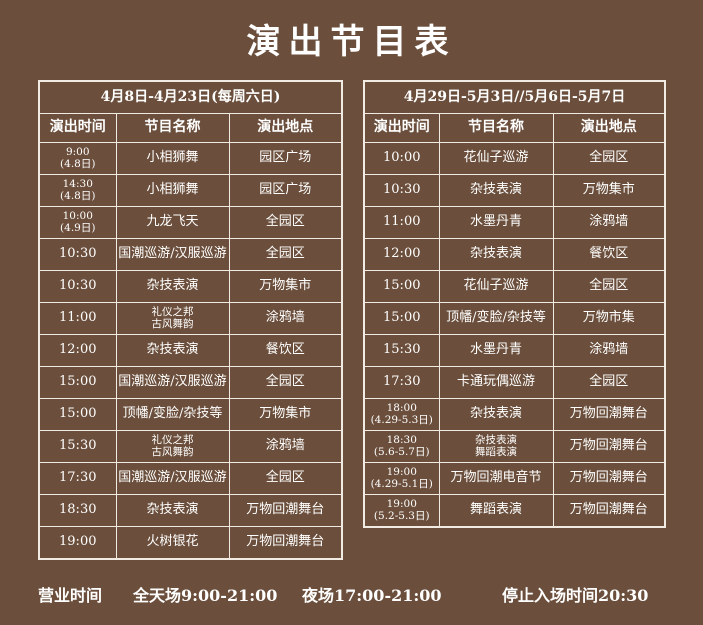 The width and height of the screenshot is (703, 625). I want to click on schedule-row: 17:30 国潮巡游/汉服巡游 全园区, so click(190, 478).